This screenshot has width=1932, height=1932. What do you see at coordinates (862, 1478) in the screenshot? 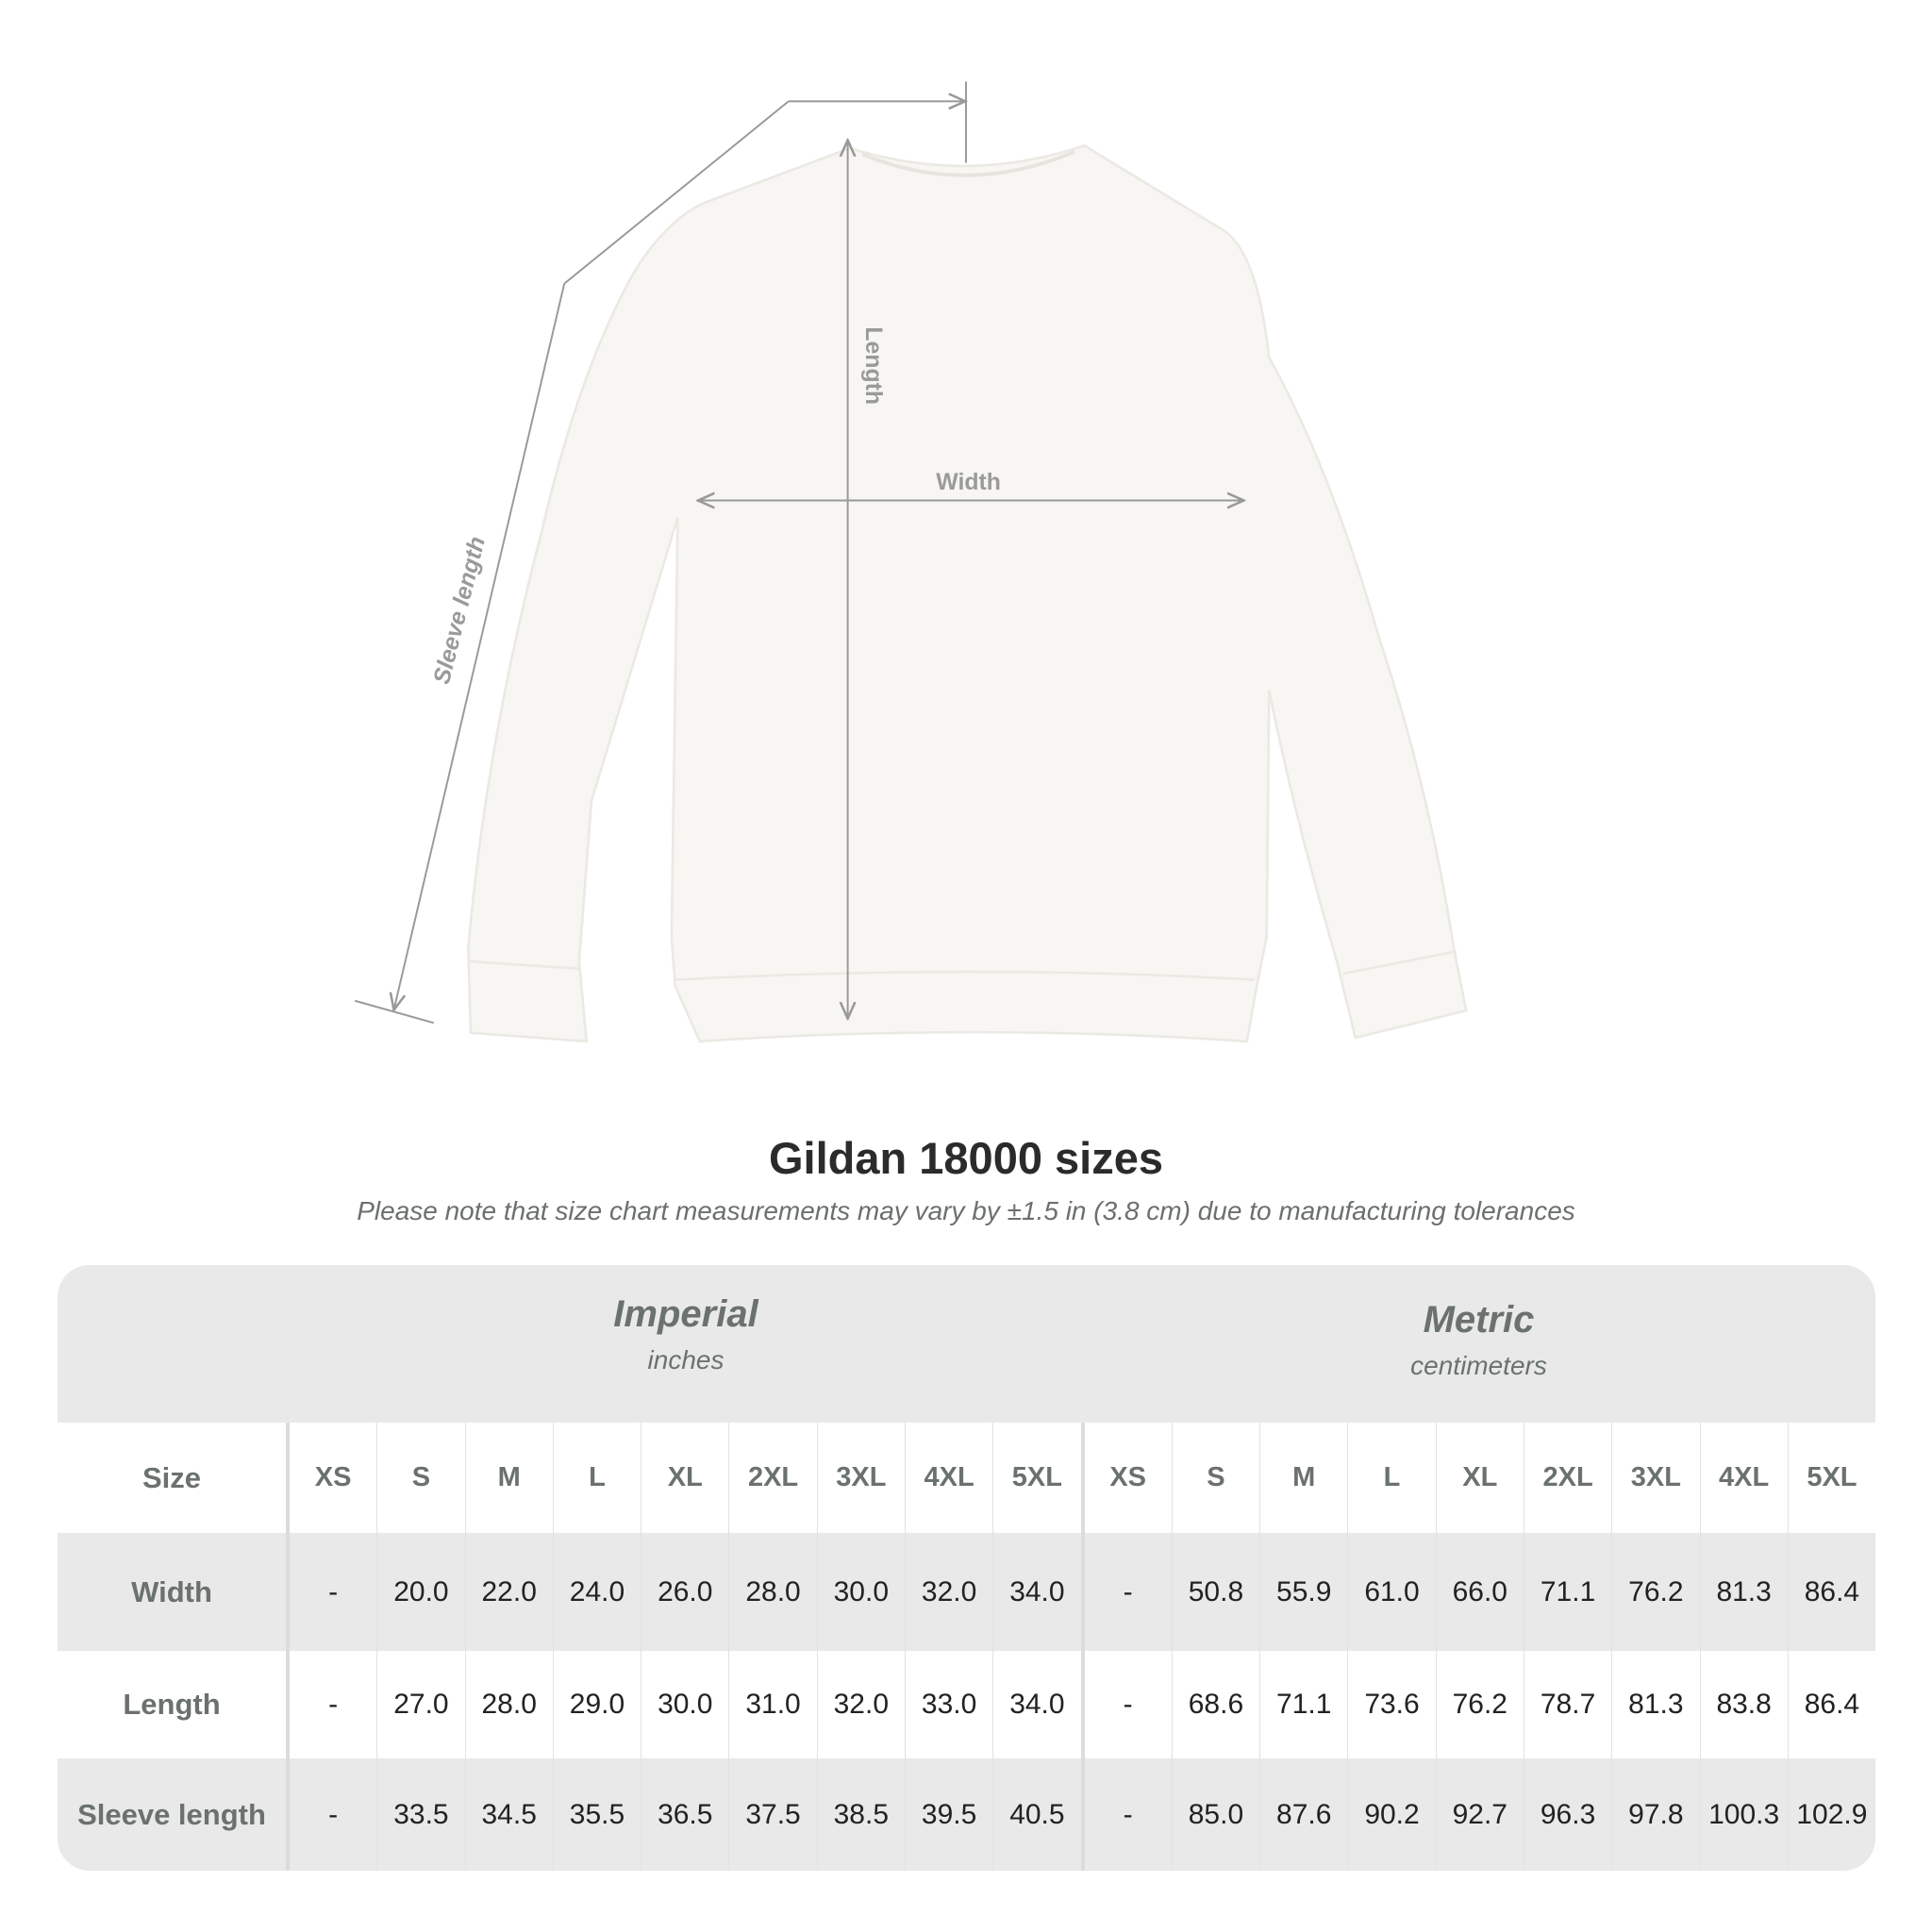
I see `imperial-size-3xl: 3XL` at bounding box center [862, 1478].